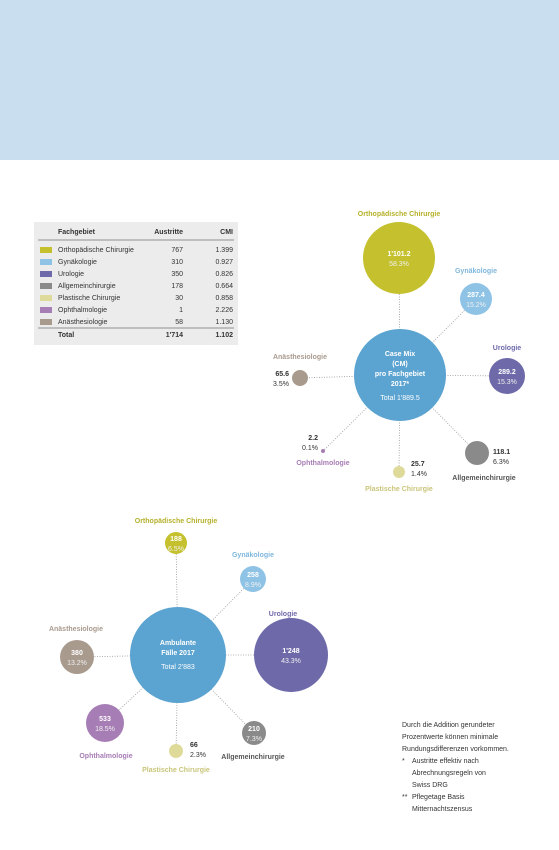  I want to click on bubble-value: 1'248, so click(290, 651).